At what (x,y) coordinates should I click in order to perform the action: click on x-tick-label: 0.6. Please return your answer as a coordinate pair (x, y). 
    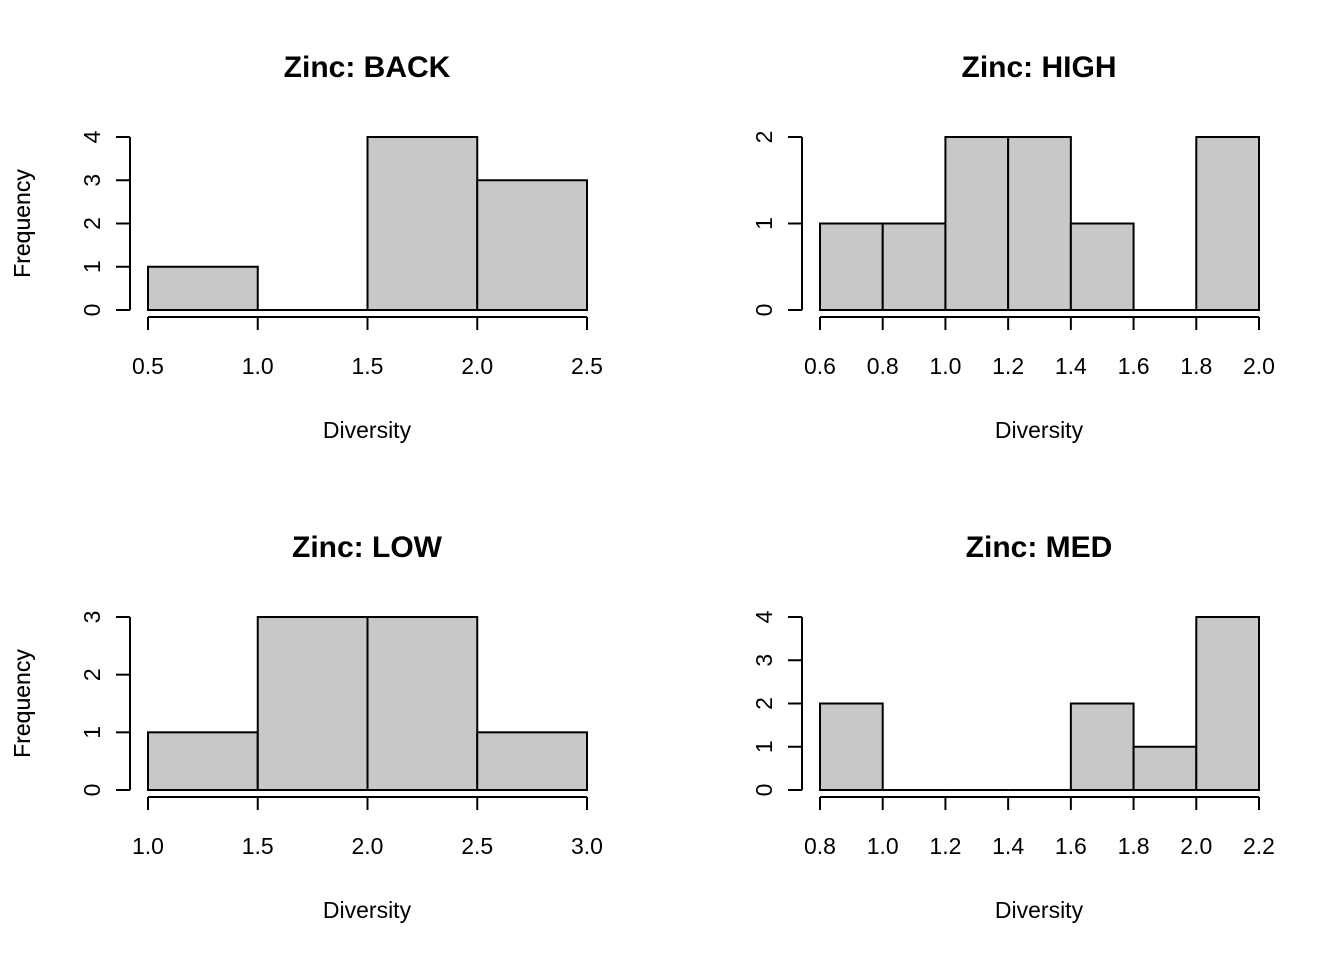
    Looking at the image, I should click on (820, 366).